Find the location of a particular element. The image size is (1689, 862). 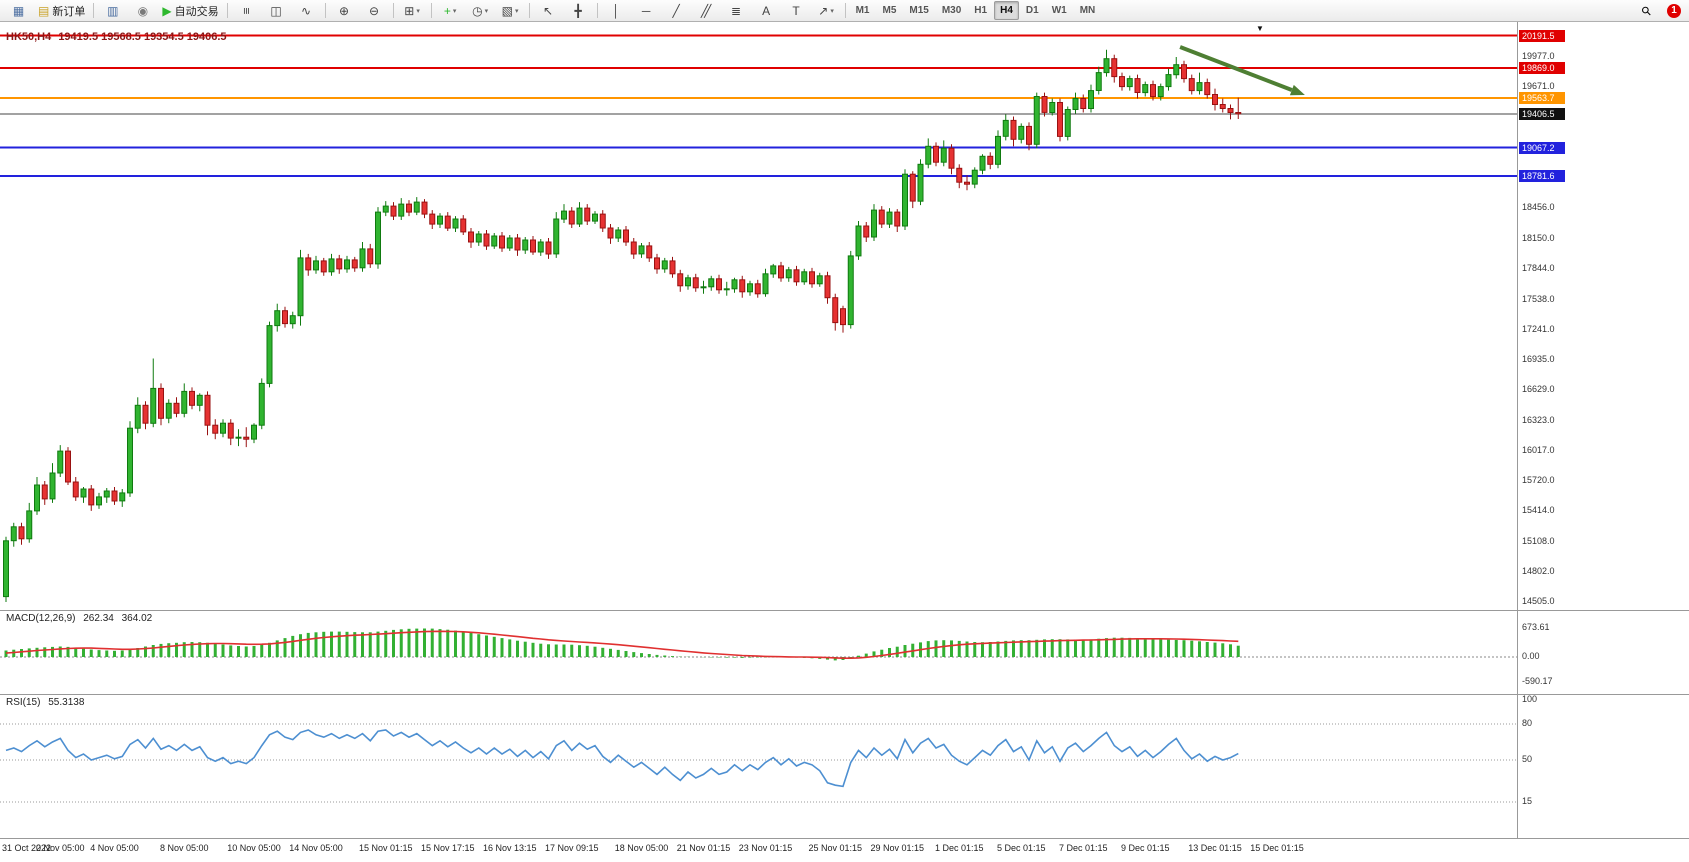

market-watch-button: ▥ is located at coordinates (112, 10).